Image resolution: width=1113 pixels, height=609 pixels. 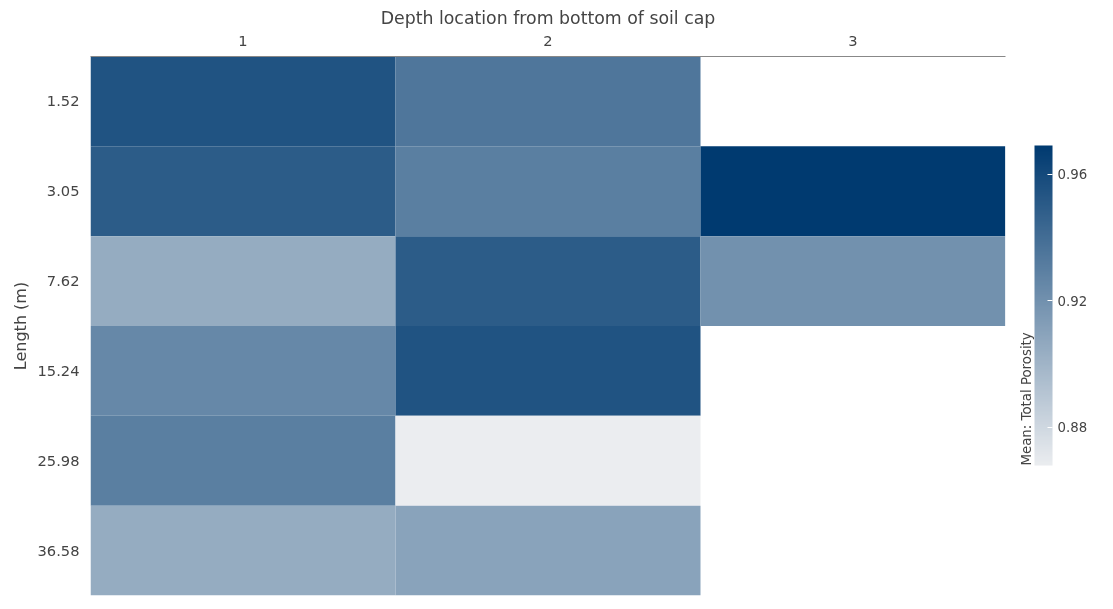 What do you see at coordinates (1026, 399) in the screenshot?
I see `color-bar-title: Mean: Total Porosity` at bounding box center [1026, 399].